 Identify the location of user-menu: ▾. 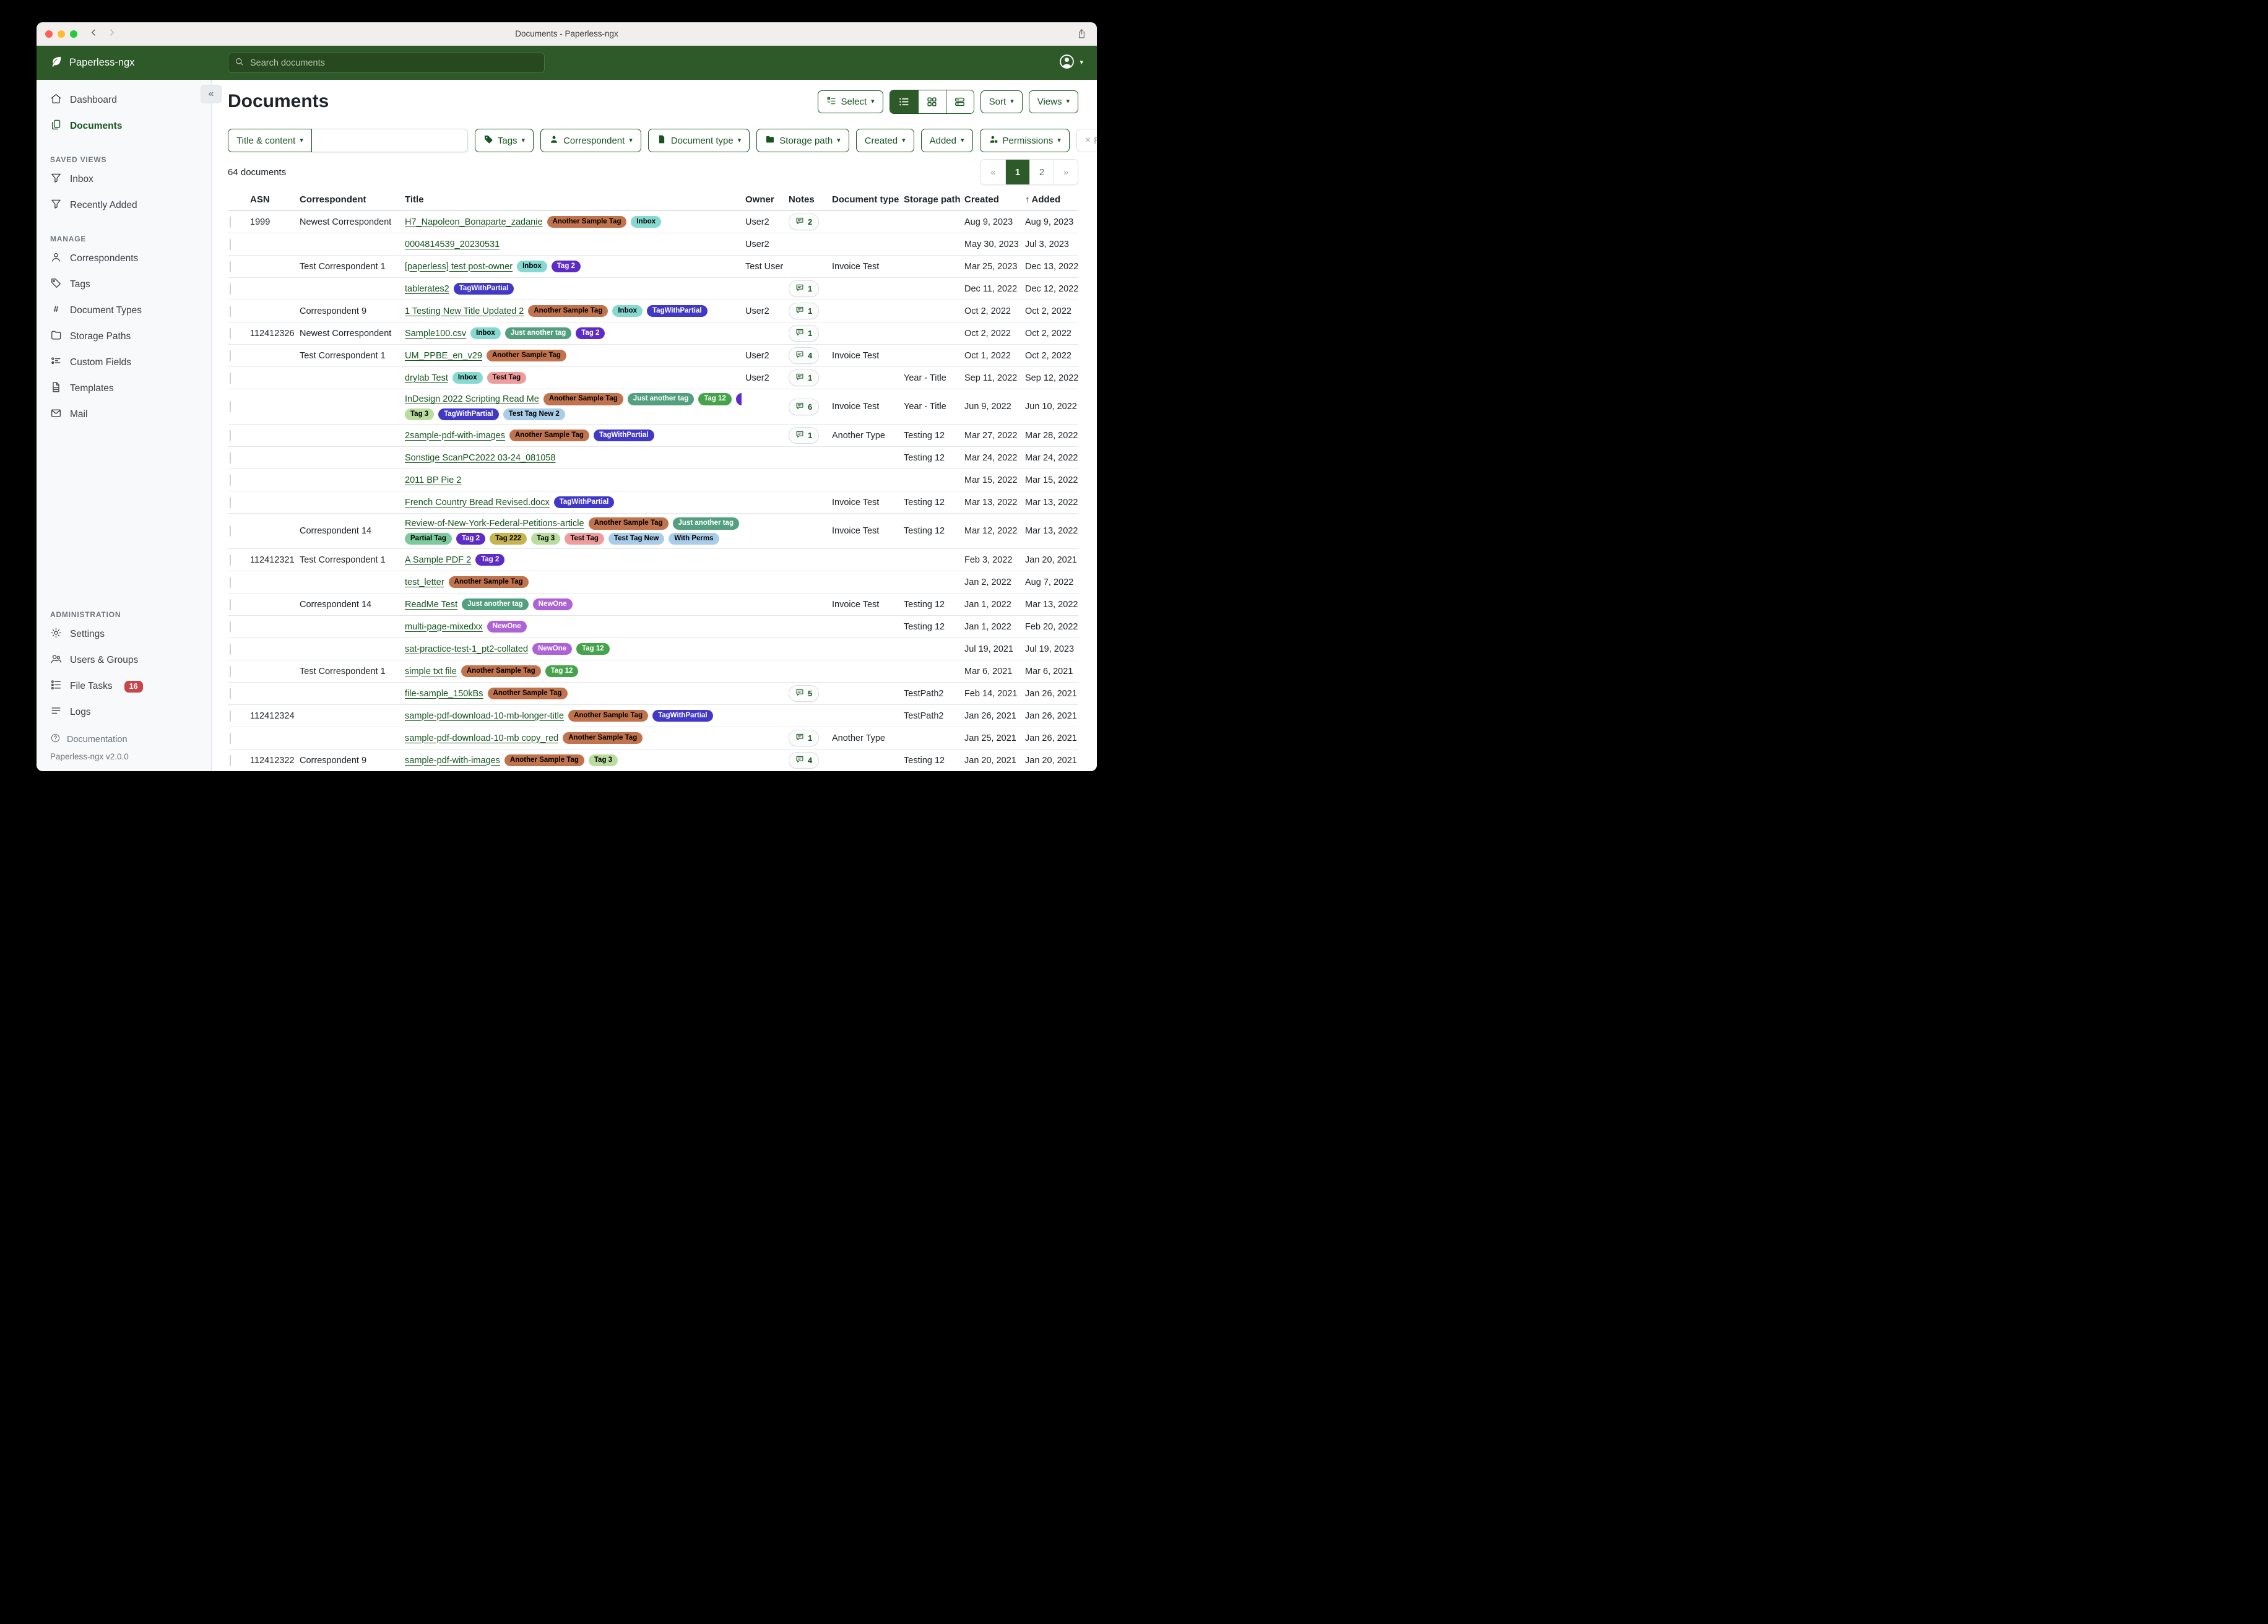
(1070, 63).